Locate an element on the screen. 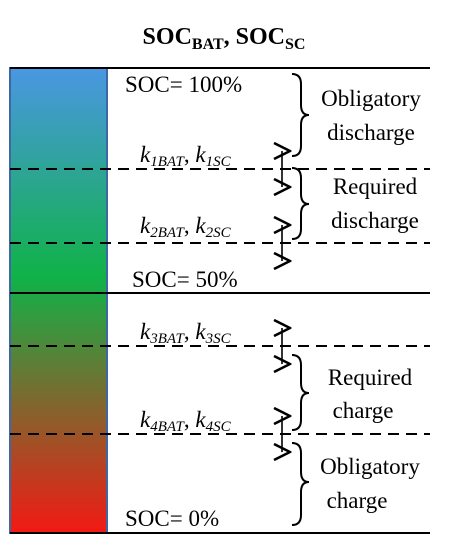 This screenshot has width=449, height=550. region-label-obligatory-discharge: Obligatory is located at coordinates (371, 98).